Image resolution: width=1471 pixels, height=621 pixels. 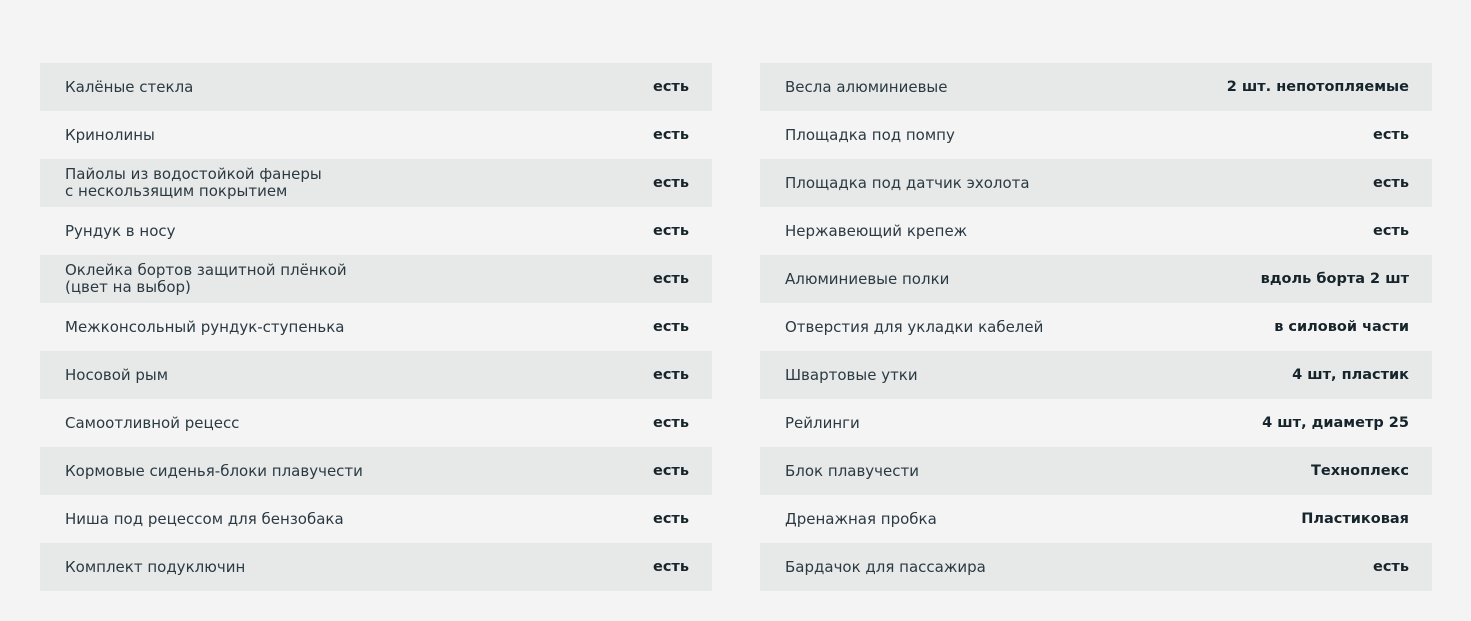 I want to click on spec-value: 4 шт, пластик, so click(x=1350, y=375).